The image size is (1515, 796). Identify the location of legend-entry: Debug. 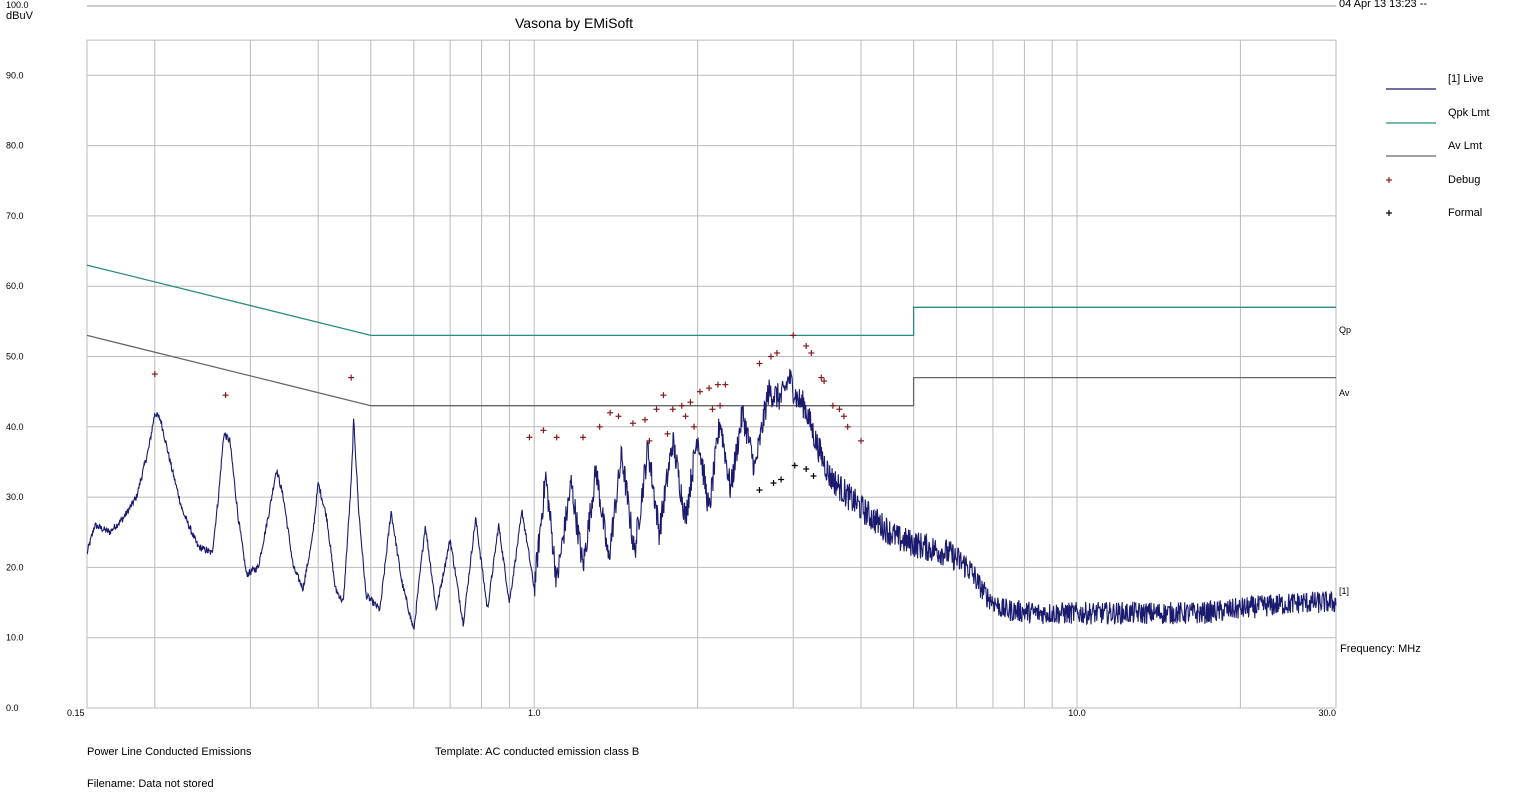
(1433, 180).